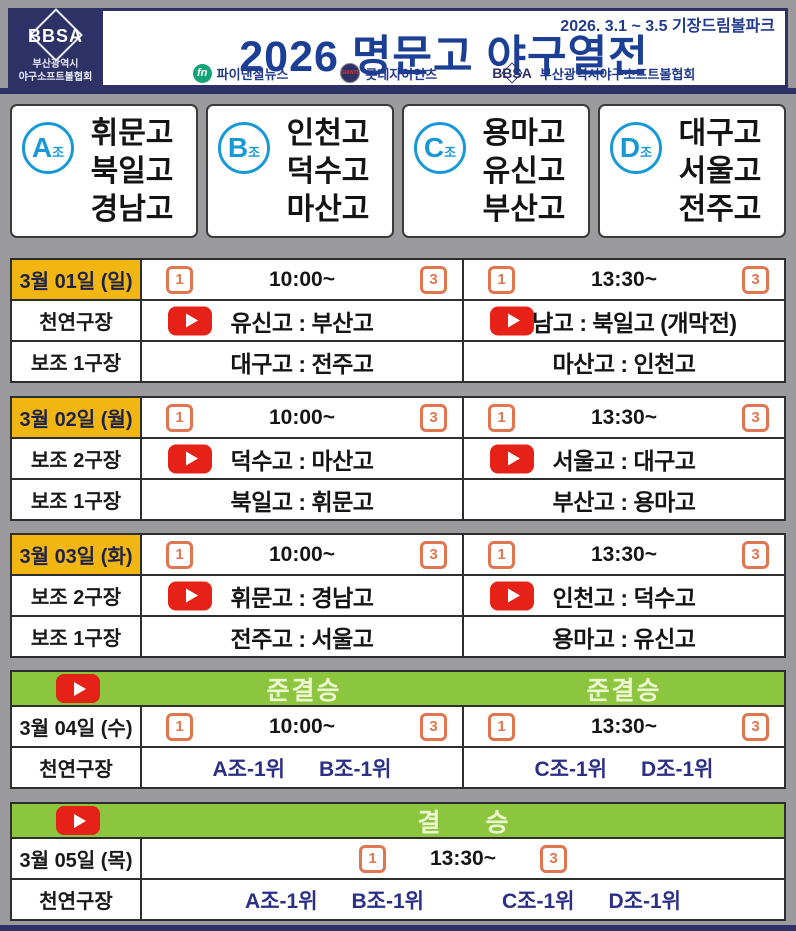 This screenshot has height=931, width=796. Describe the element at coordinates (302, 363) in the screenshot. I see `matchup: 대구고 : 전주고` at that location.